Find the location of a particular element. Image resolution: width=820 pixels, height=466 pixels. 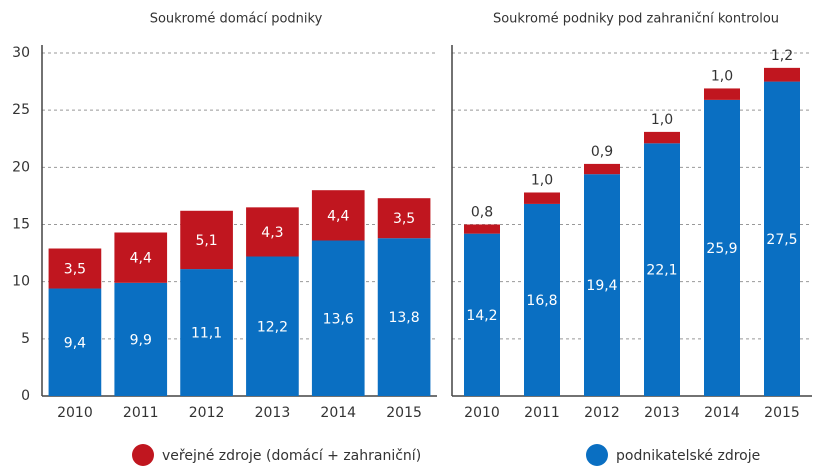

data-label: 22,1 is located at coordinates (661, 271).